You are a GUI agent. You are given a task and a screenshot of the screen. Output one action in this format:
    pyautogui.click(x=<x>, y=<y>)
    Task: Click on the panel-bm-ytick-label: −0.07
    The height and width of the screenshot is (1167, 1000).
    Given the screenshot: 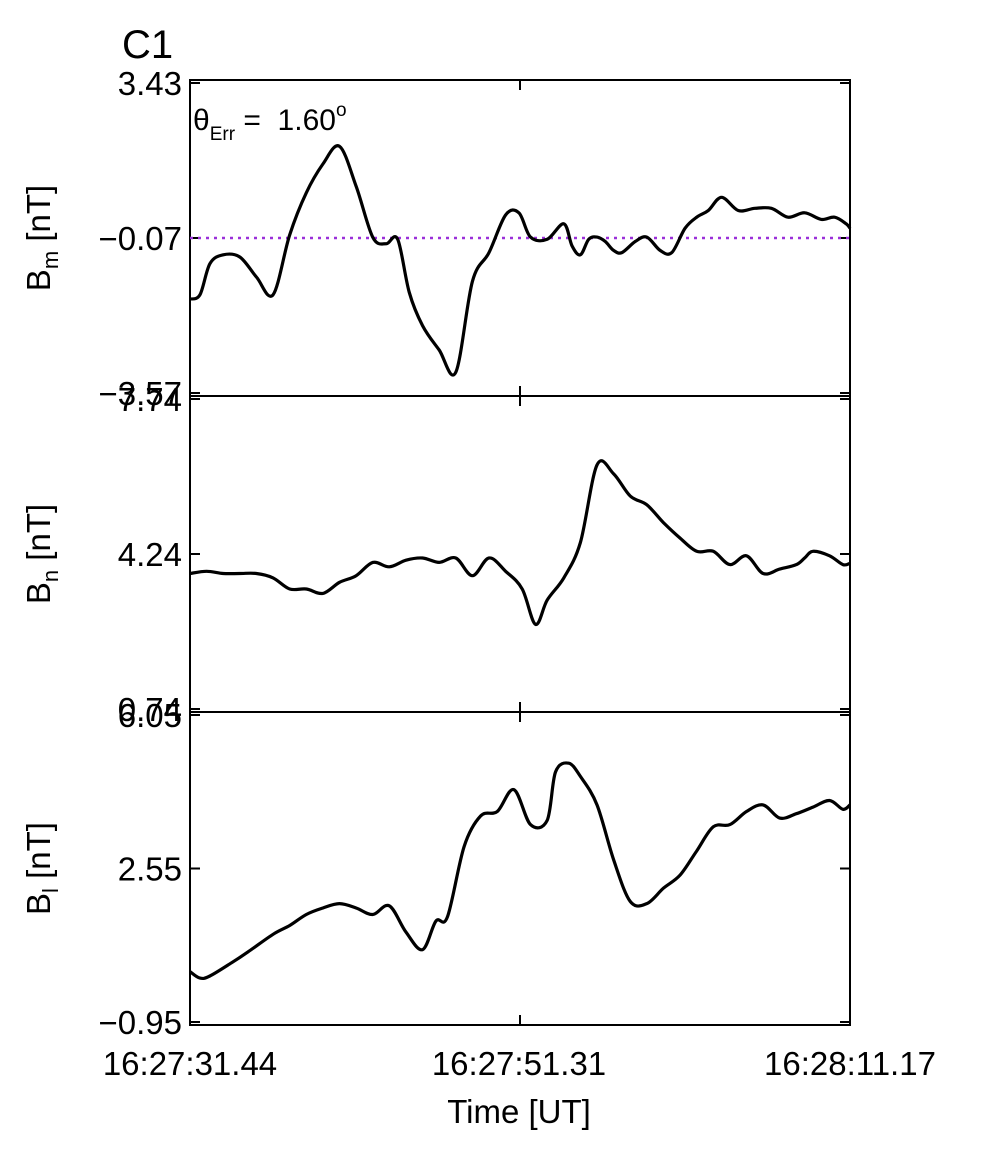 What is the action you would take?
    pyautogui.click(x=141, y=238)
    